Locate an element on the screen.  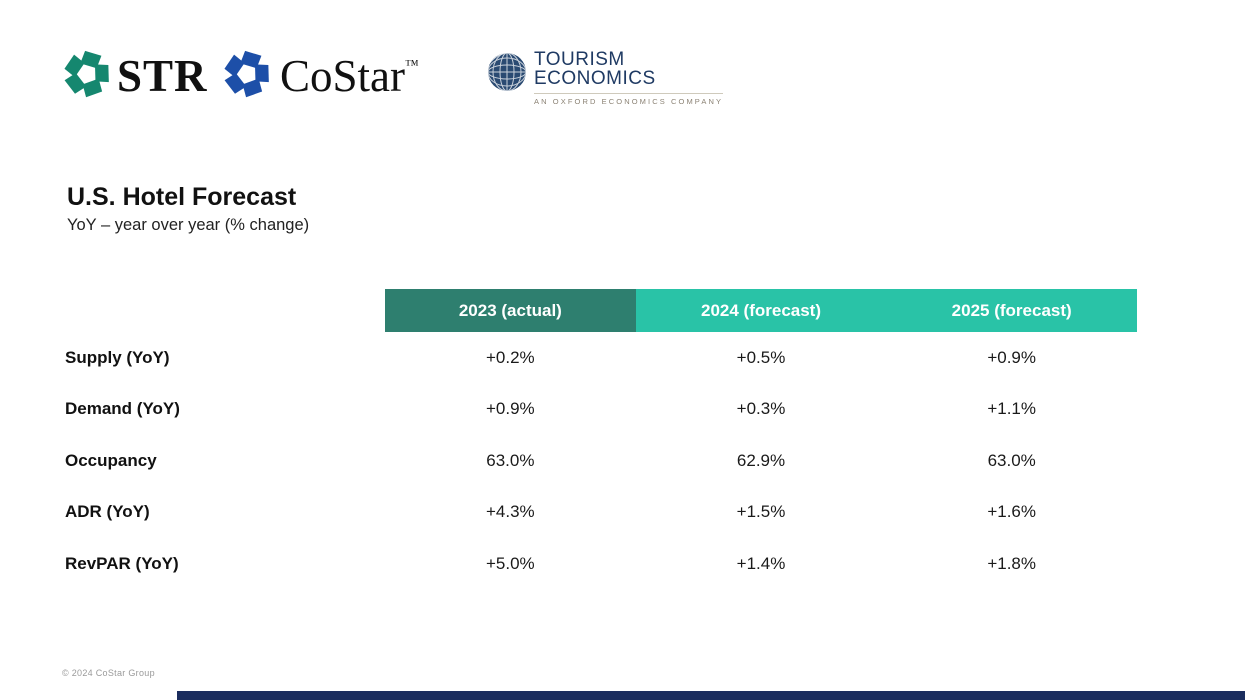
table-row-demand: Demand (YoY) +0.9% +0.3% +1.1% is located at coordinates (601, 410).